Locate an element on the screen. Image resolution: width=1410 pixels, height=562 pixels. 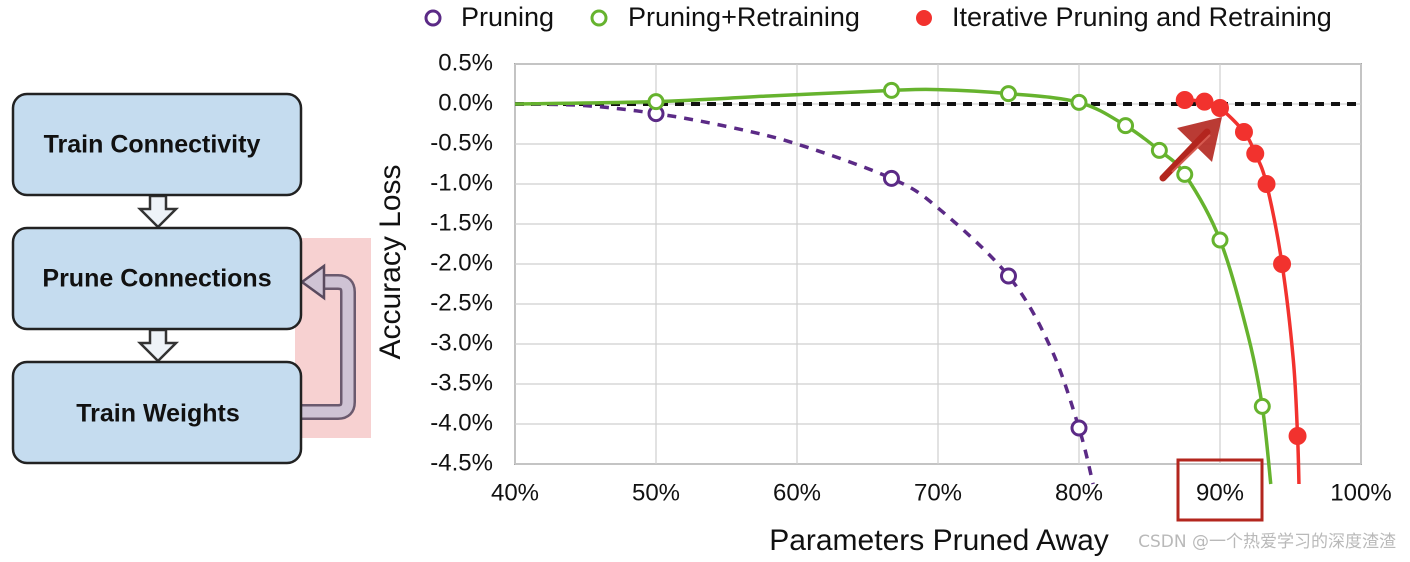
y-tick-label: -4.5% is located at coordinates (461, 462).